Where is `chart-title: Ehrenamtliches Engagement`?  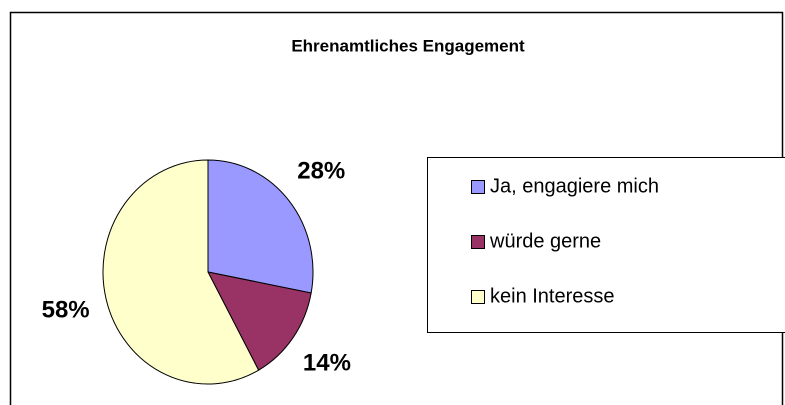 chart-title: Ehrenamtliches Engagement is located at coordinates (408, 45).